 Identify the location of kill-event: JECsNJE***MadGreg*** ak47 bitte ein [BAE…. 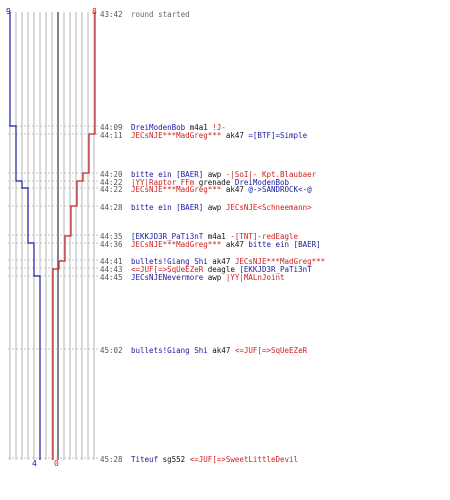
(226, 244).